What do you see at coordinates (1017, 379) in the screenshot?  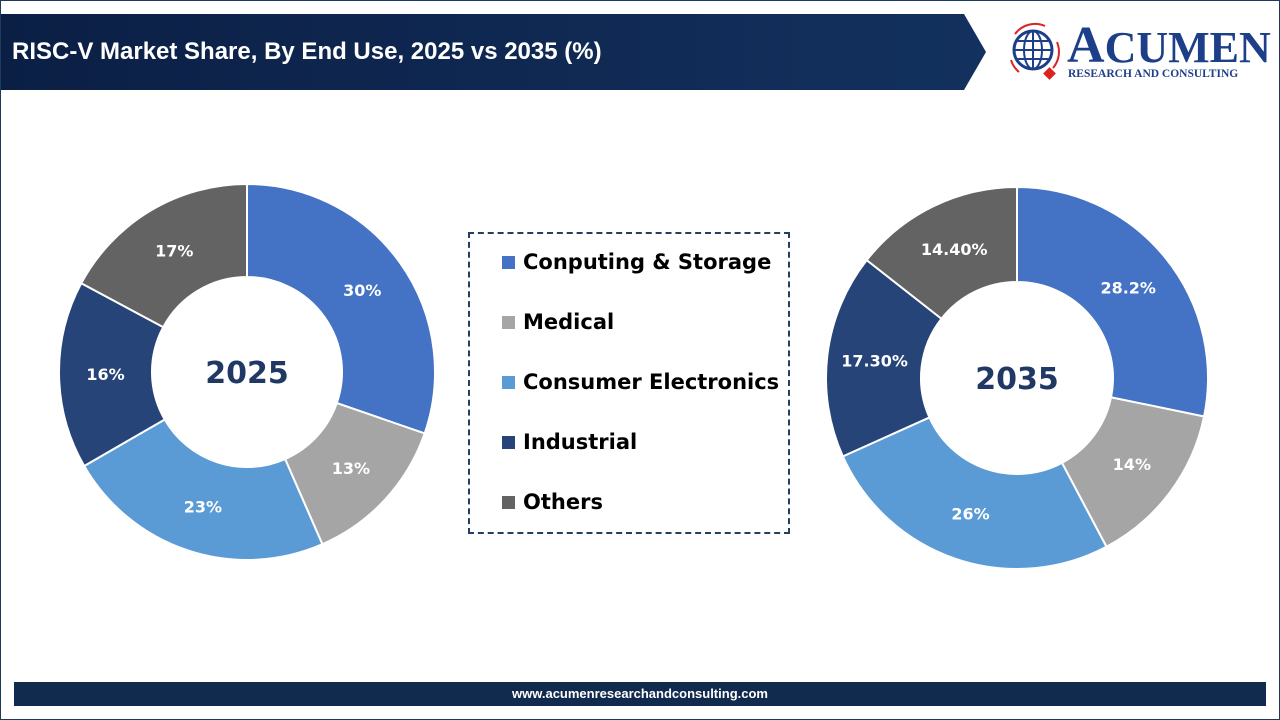 I see `donut-center-label: 2035` at bounding box center [1017, 379].